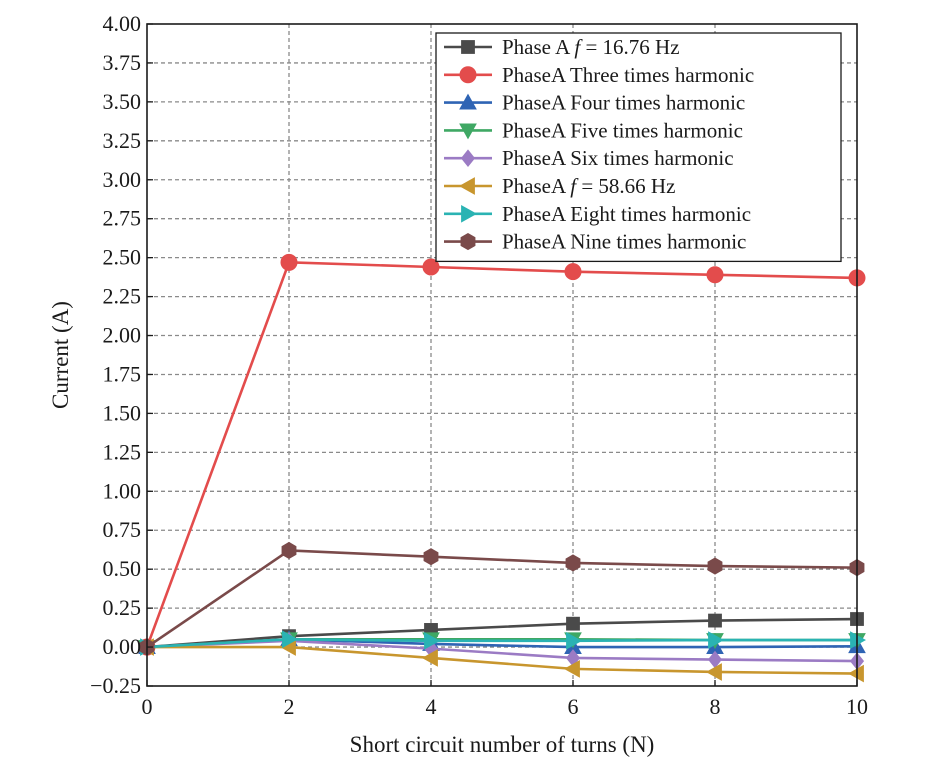  What do you see at coordinates (122, 62) in the screenshot?
I see `y-tick-label: 3.75` at bounding box center [122, 62].